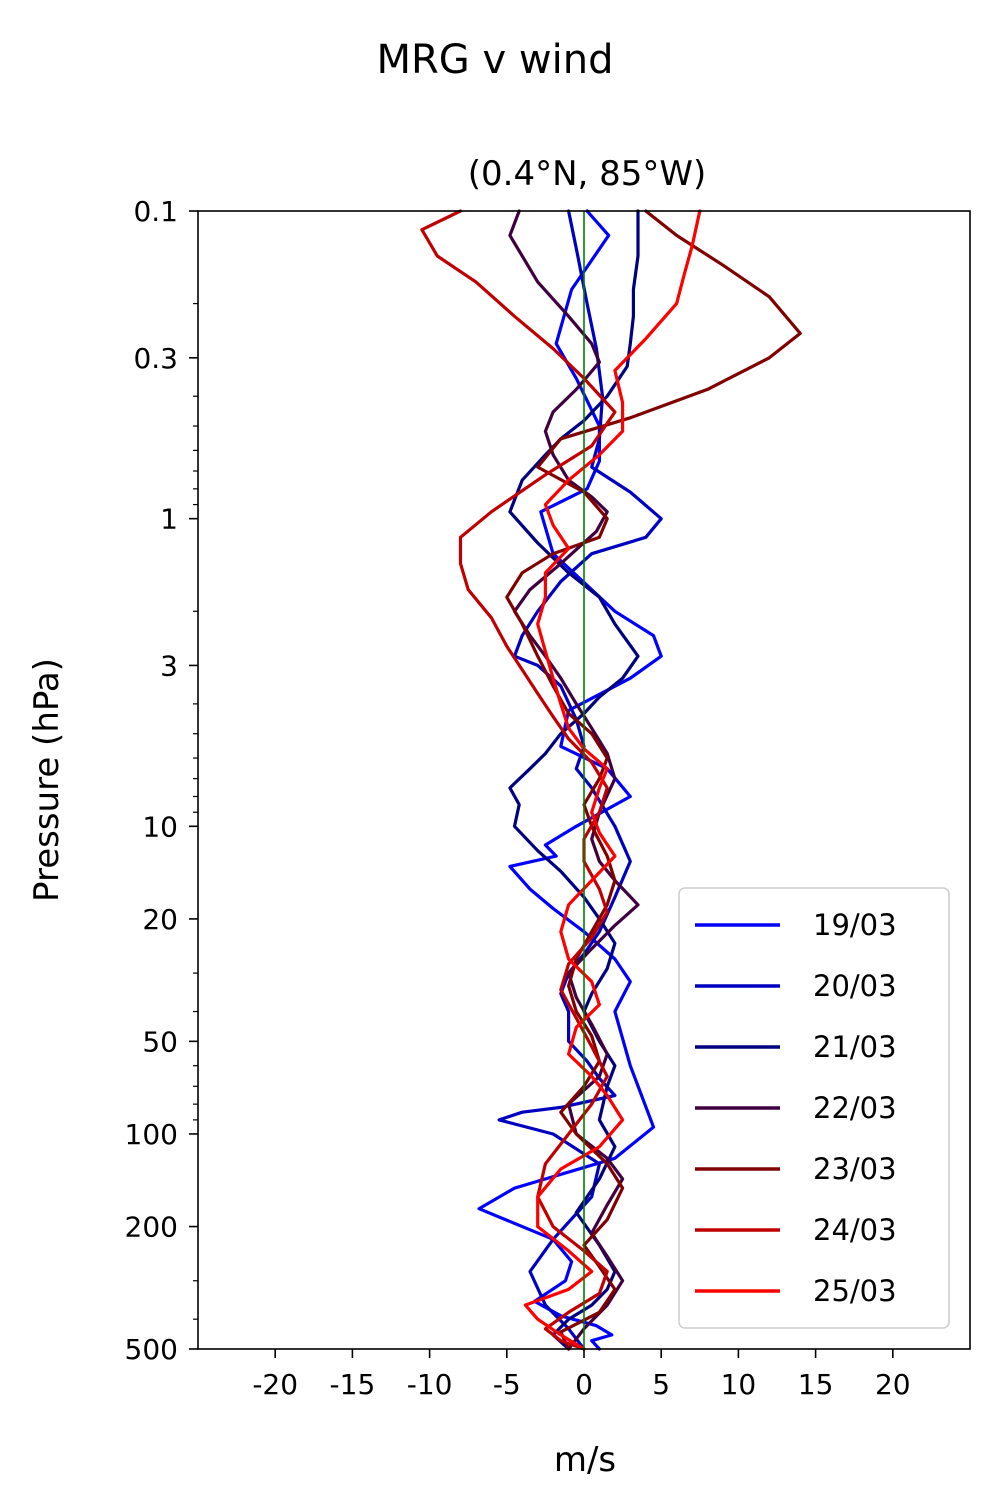 This screenshot has width=990, height=1500. What do you see at coordinates (893, 1384) in the screenshot?
I see `x-tick-label: 20` at bounding box center [893, 1384].